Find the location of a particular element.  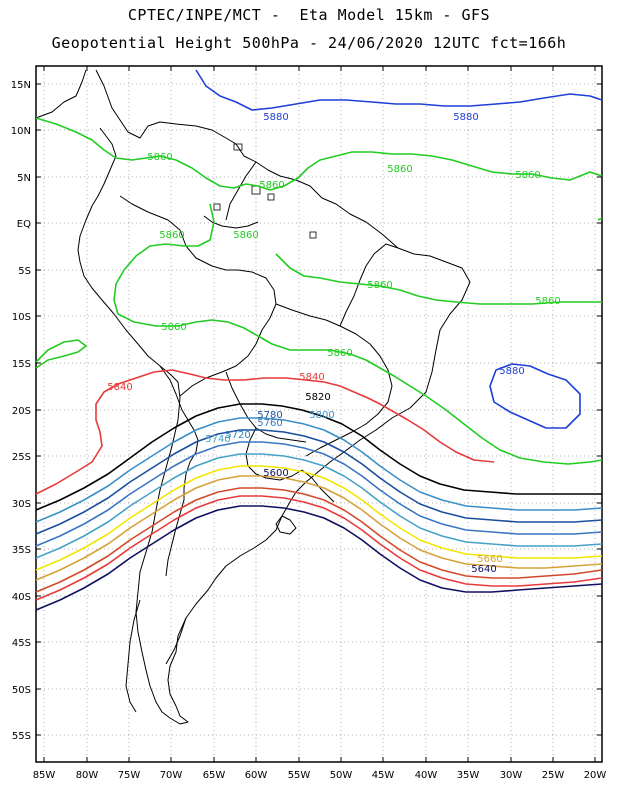

contour-value-label: 5740 is located at coordinates (217, 439).